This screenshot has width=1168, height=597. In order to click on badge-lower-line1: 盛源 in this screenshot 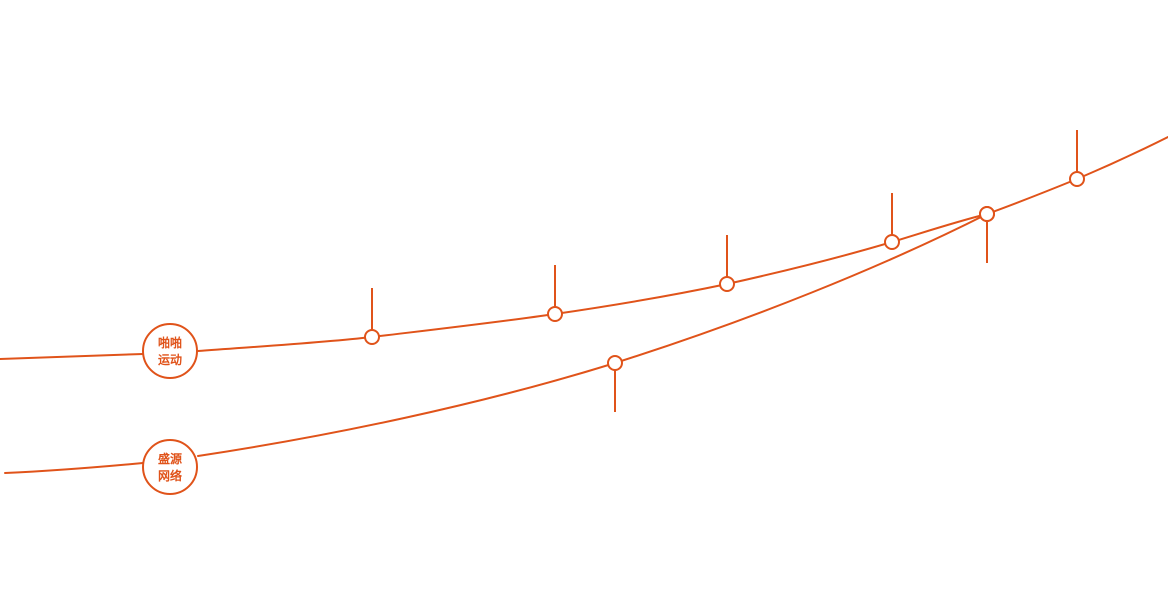, I will do `click(170, 458)`.